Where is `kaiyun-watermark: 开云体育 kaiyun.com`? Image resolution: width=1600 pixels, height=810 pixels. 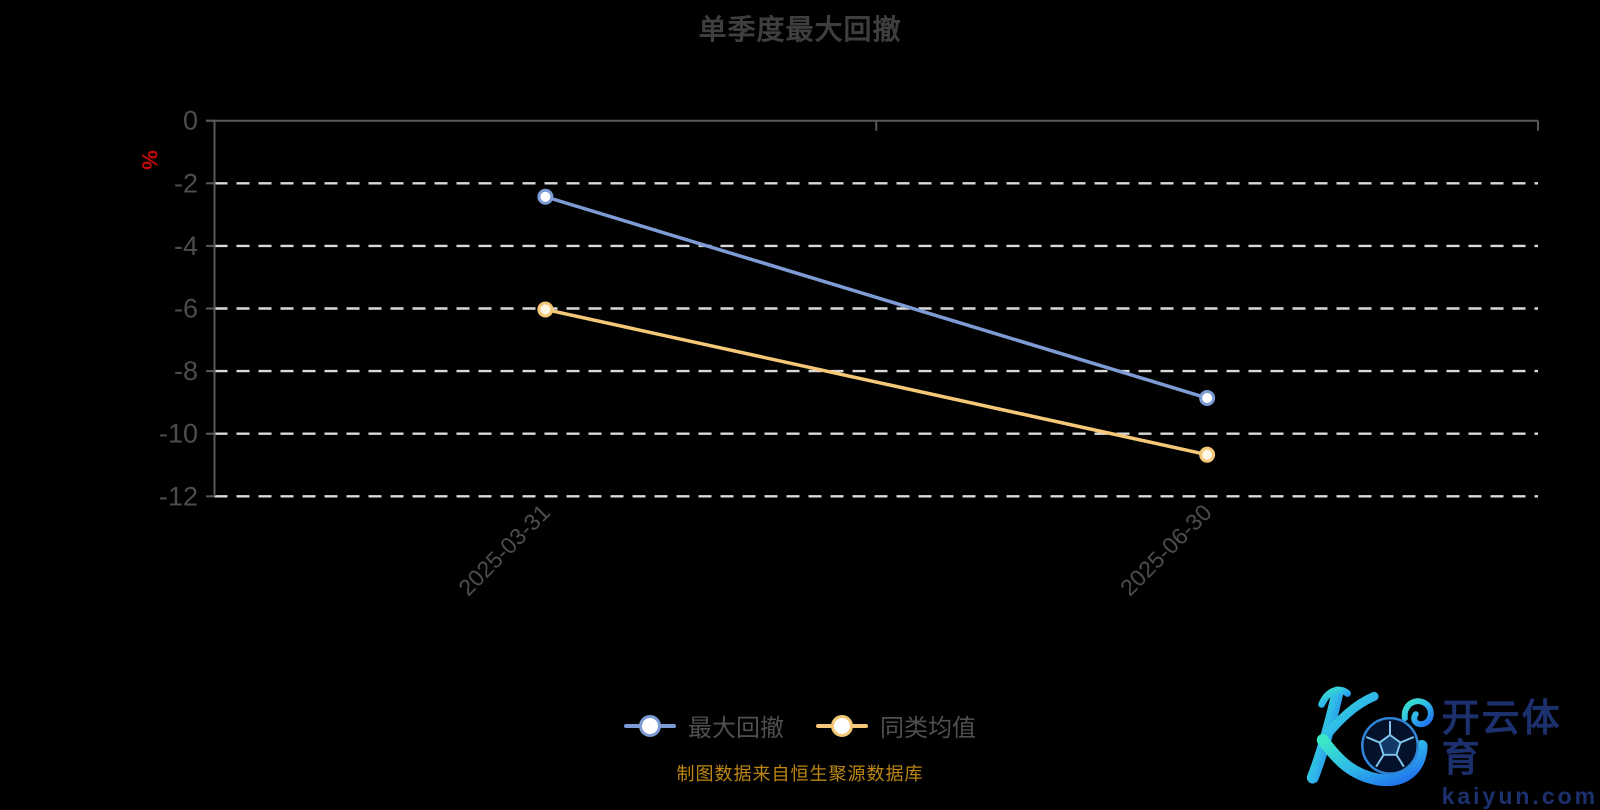
kaiyun-watermark: 开云体育 kaiyun.com is located at coordinates (1446, 743).